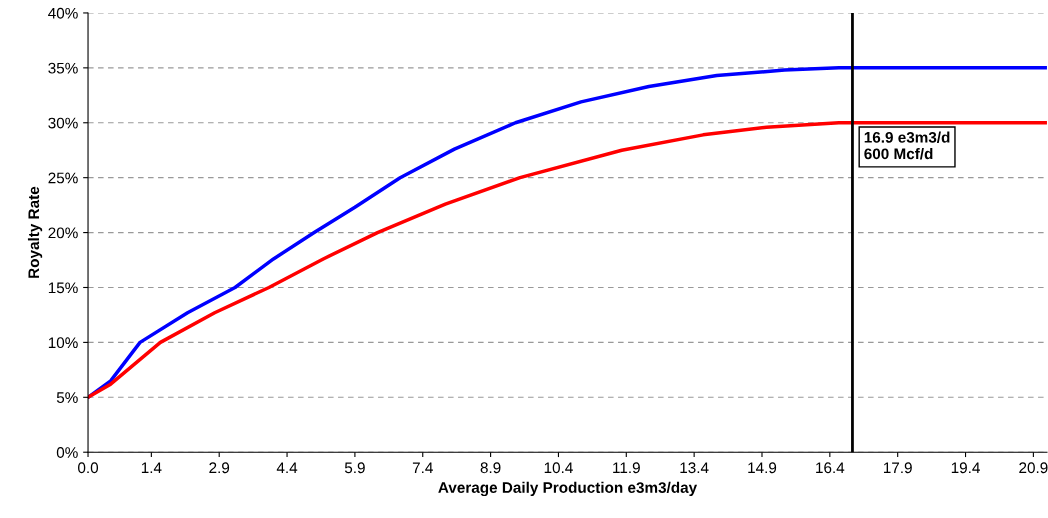 Image resolution: width=1048 pixels, height=518 pixels. Describe the element at coordinates (63, 68) in the screenshot. I see `y-tick-label: 35%` at that location.